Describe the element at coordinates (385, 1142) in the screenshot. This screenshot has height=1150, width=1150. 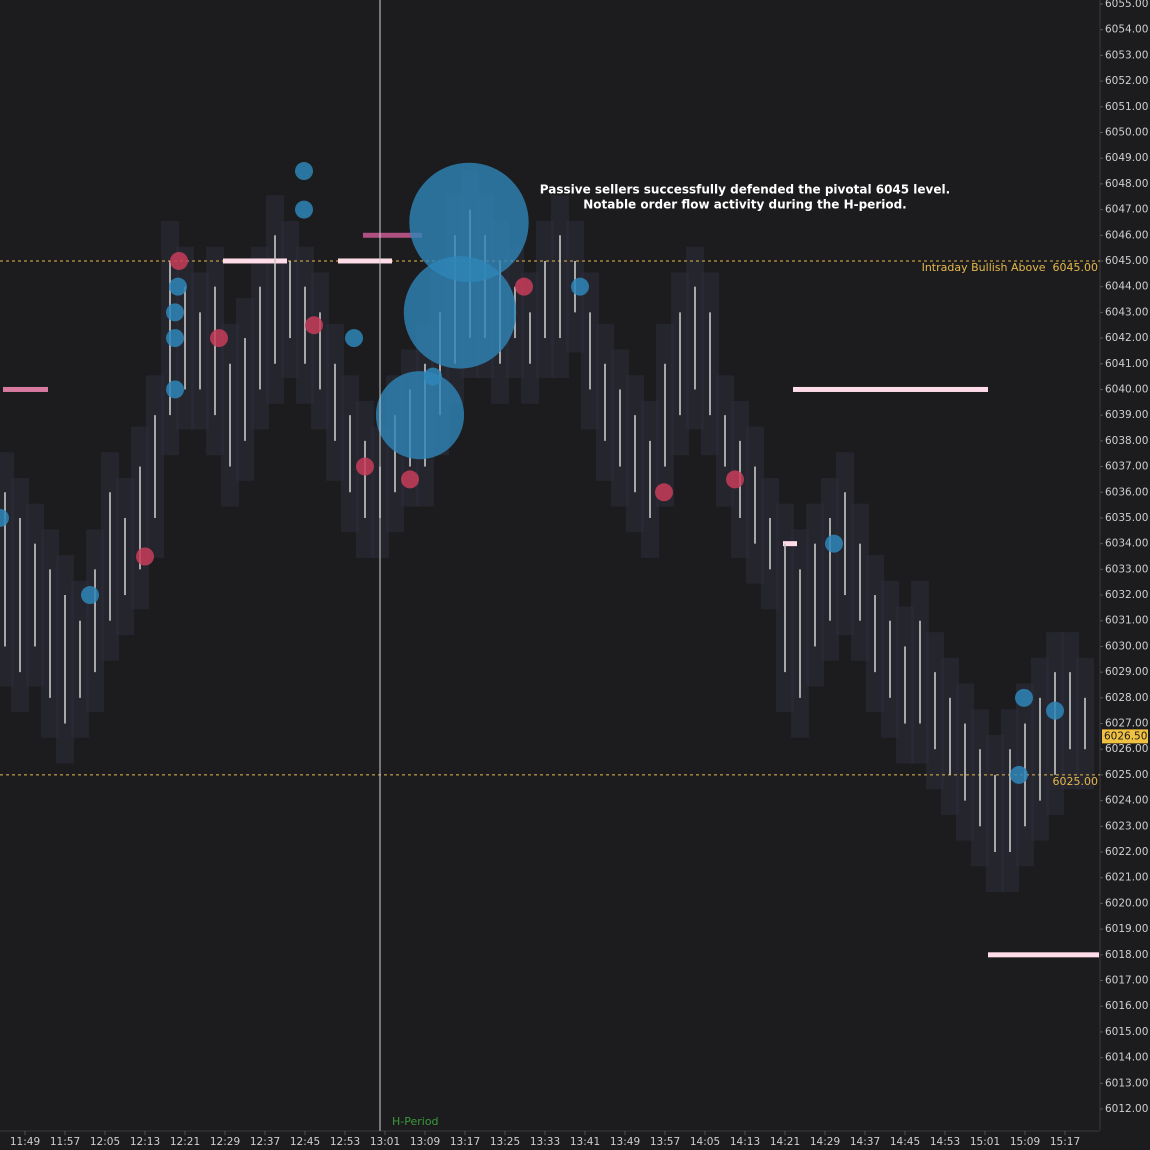
I see `x-tick-label: 13:01` at that location.